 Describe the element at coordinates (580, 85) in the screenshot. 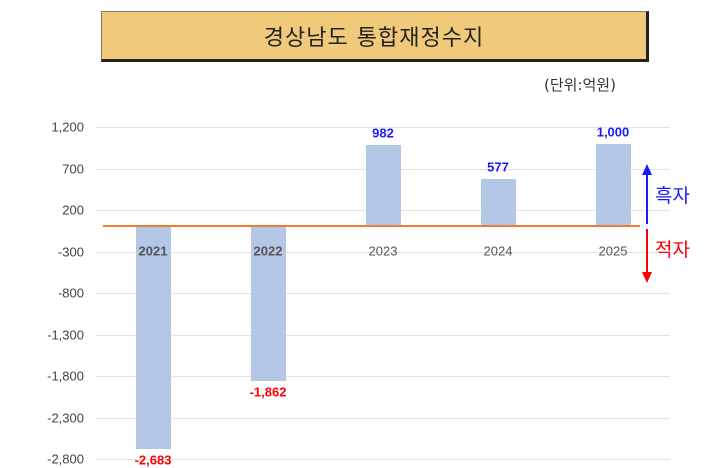

I see `unit-label: (단위:억원)` at that location.